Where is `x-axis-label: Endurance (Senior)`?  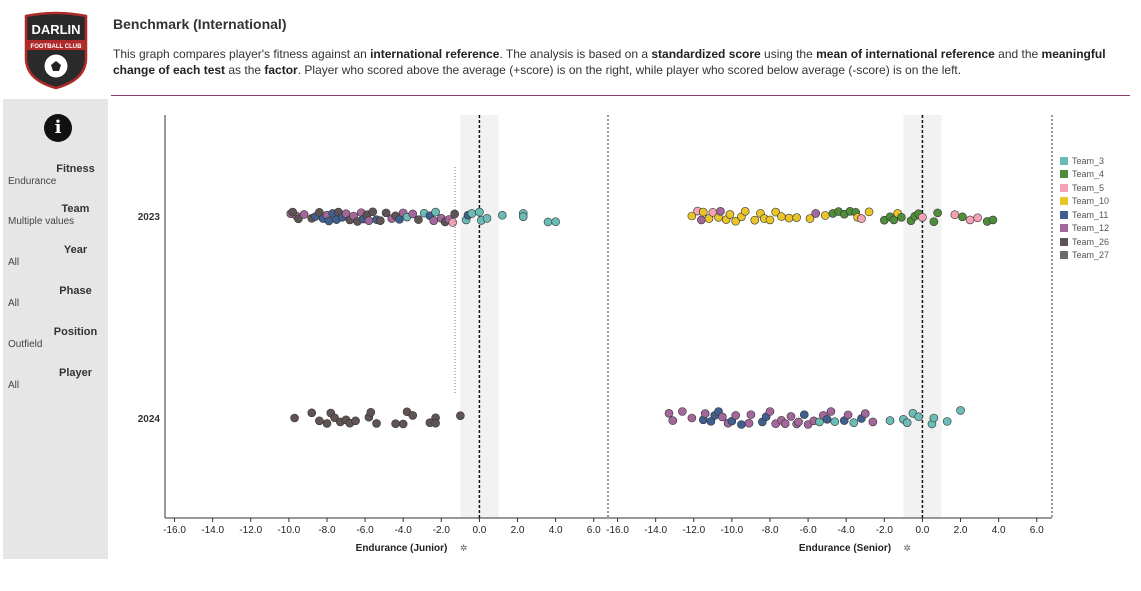 x-axis-label: Endurance (Senior) is located at coordinates (845, 548).